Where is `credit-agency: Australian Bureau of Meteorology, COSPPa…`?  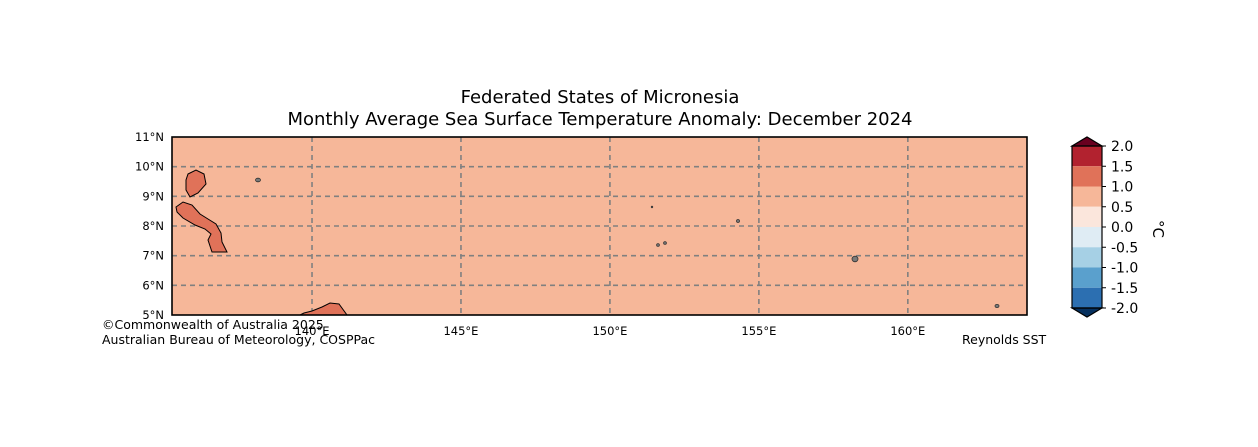 credit-agency: Australian Bureau of Meteorology, COSPPa… is located at coordinates (238, 339).